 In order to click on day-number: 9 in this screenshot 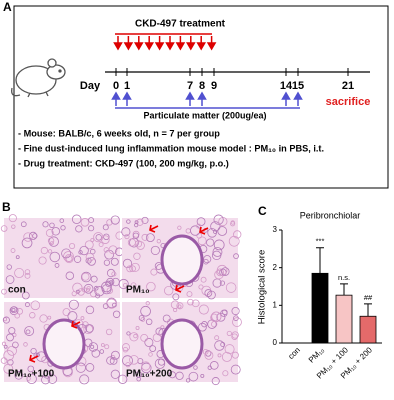, I will do `click(214, 86)`.